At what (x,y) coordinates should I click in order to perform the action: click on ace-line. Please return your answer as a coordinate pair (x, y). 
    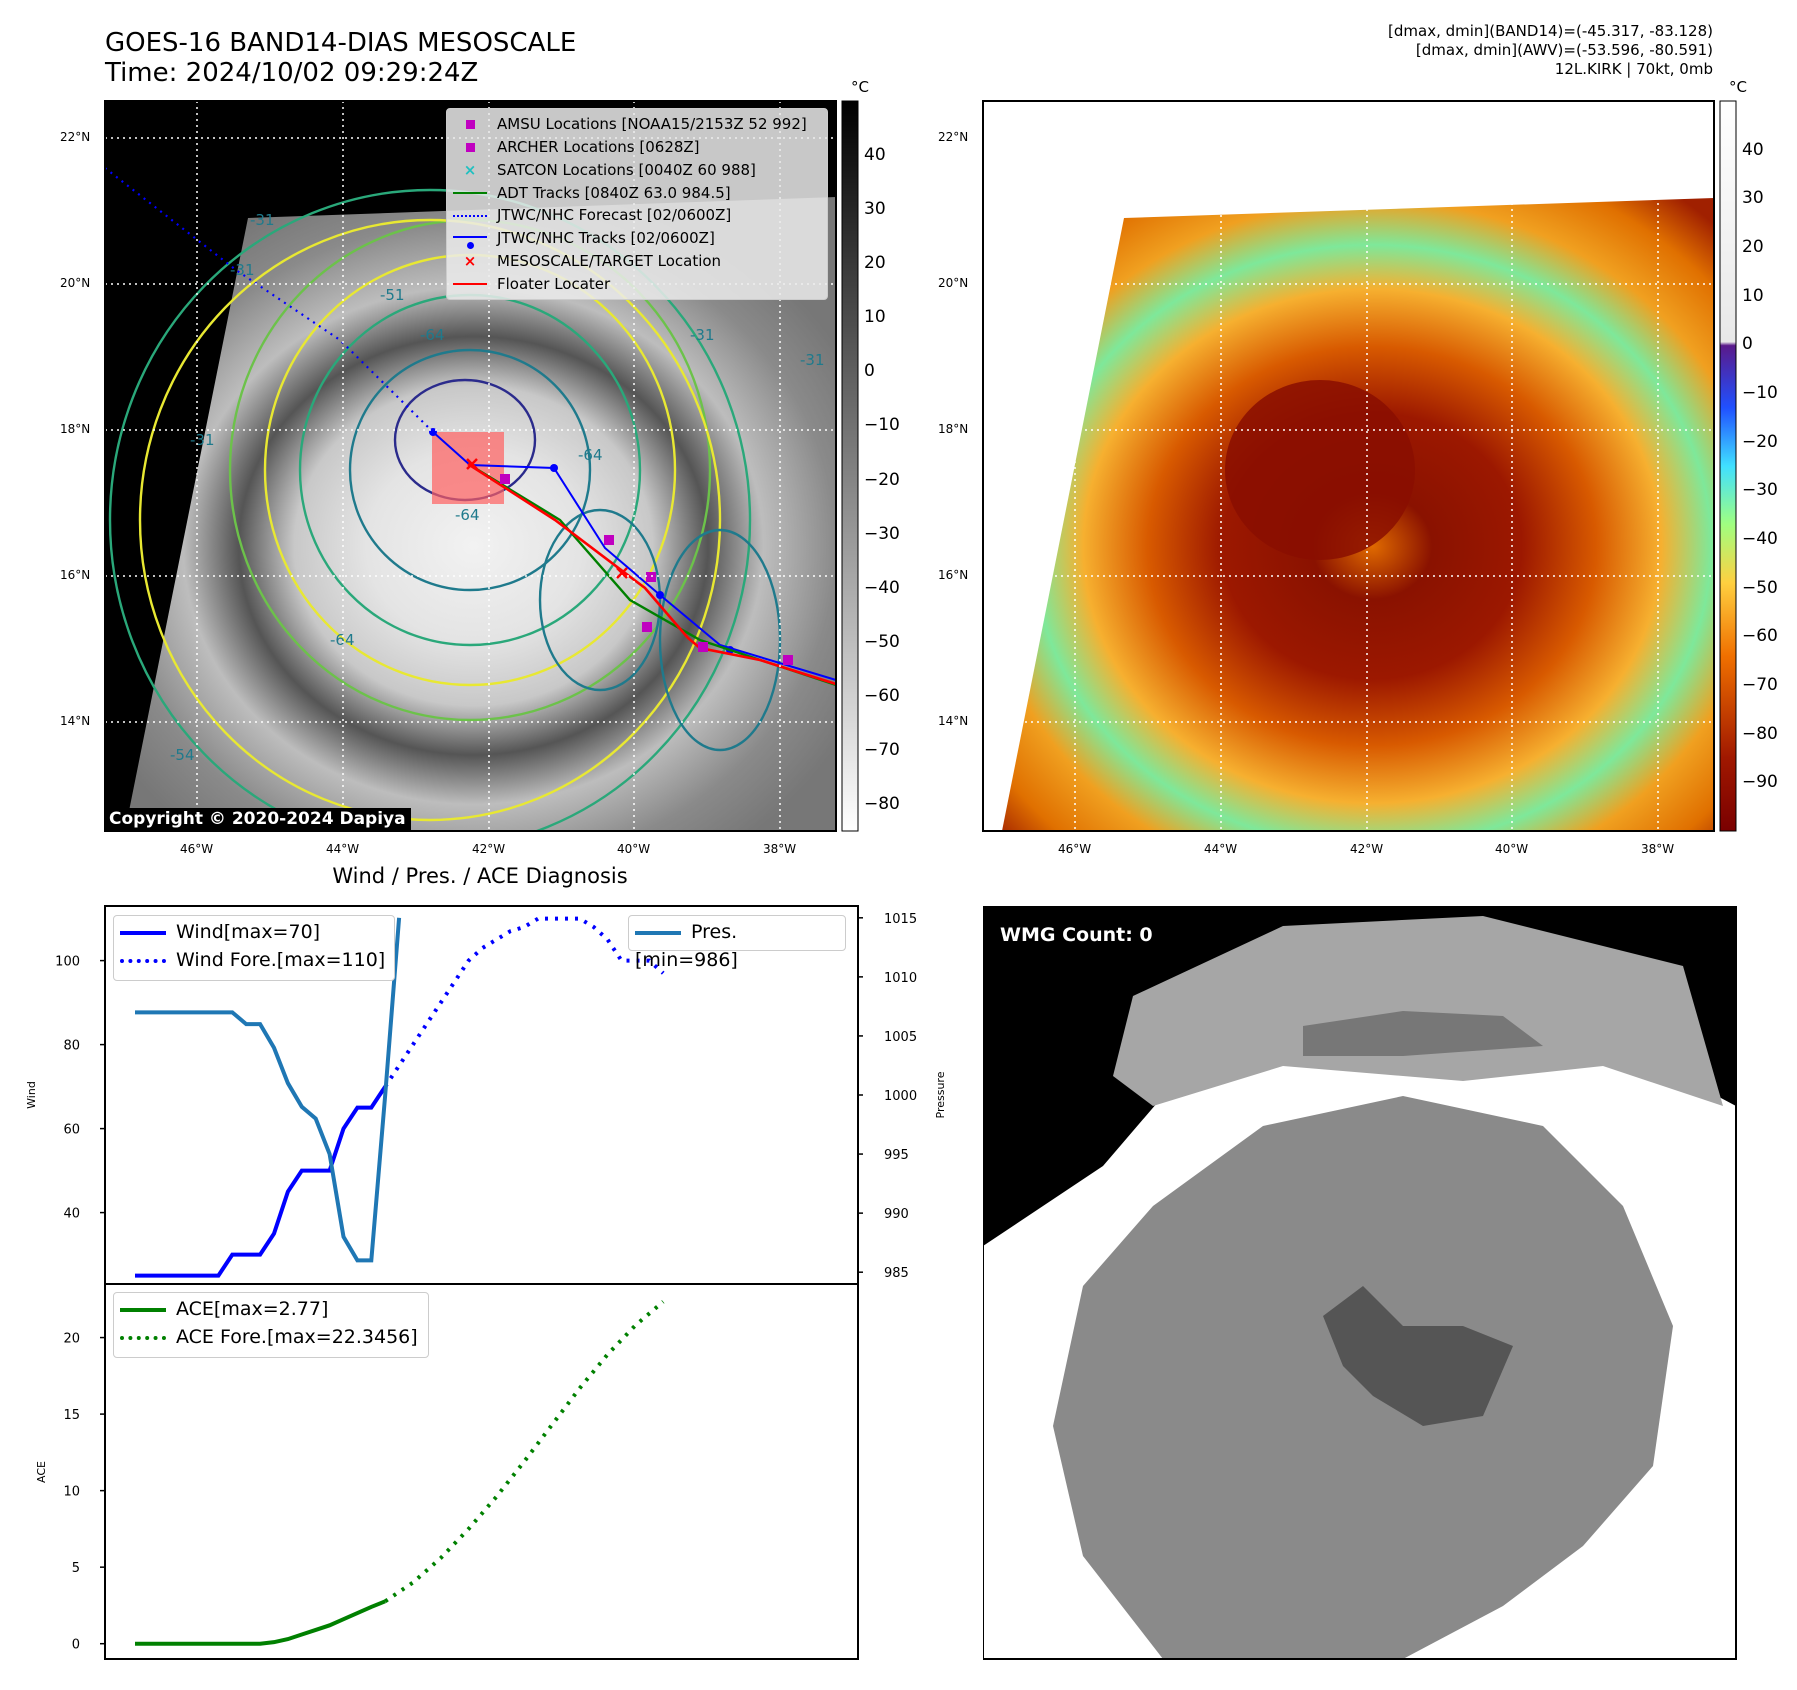
    Looking at the image, I should click on (260, 1622).